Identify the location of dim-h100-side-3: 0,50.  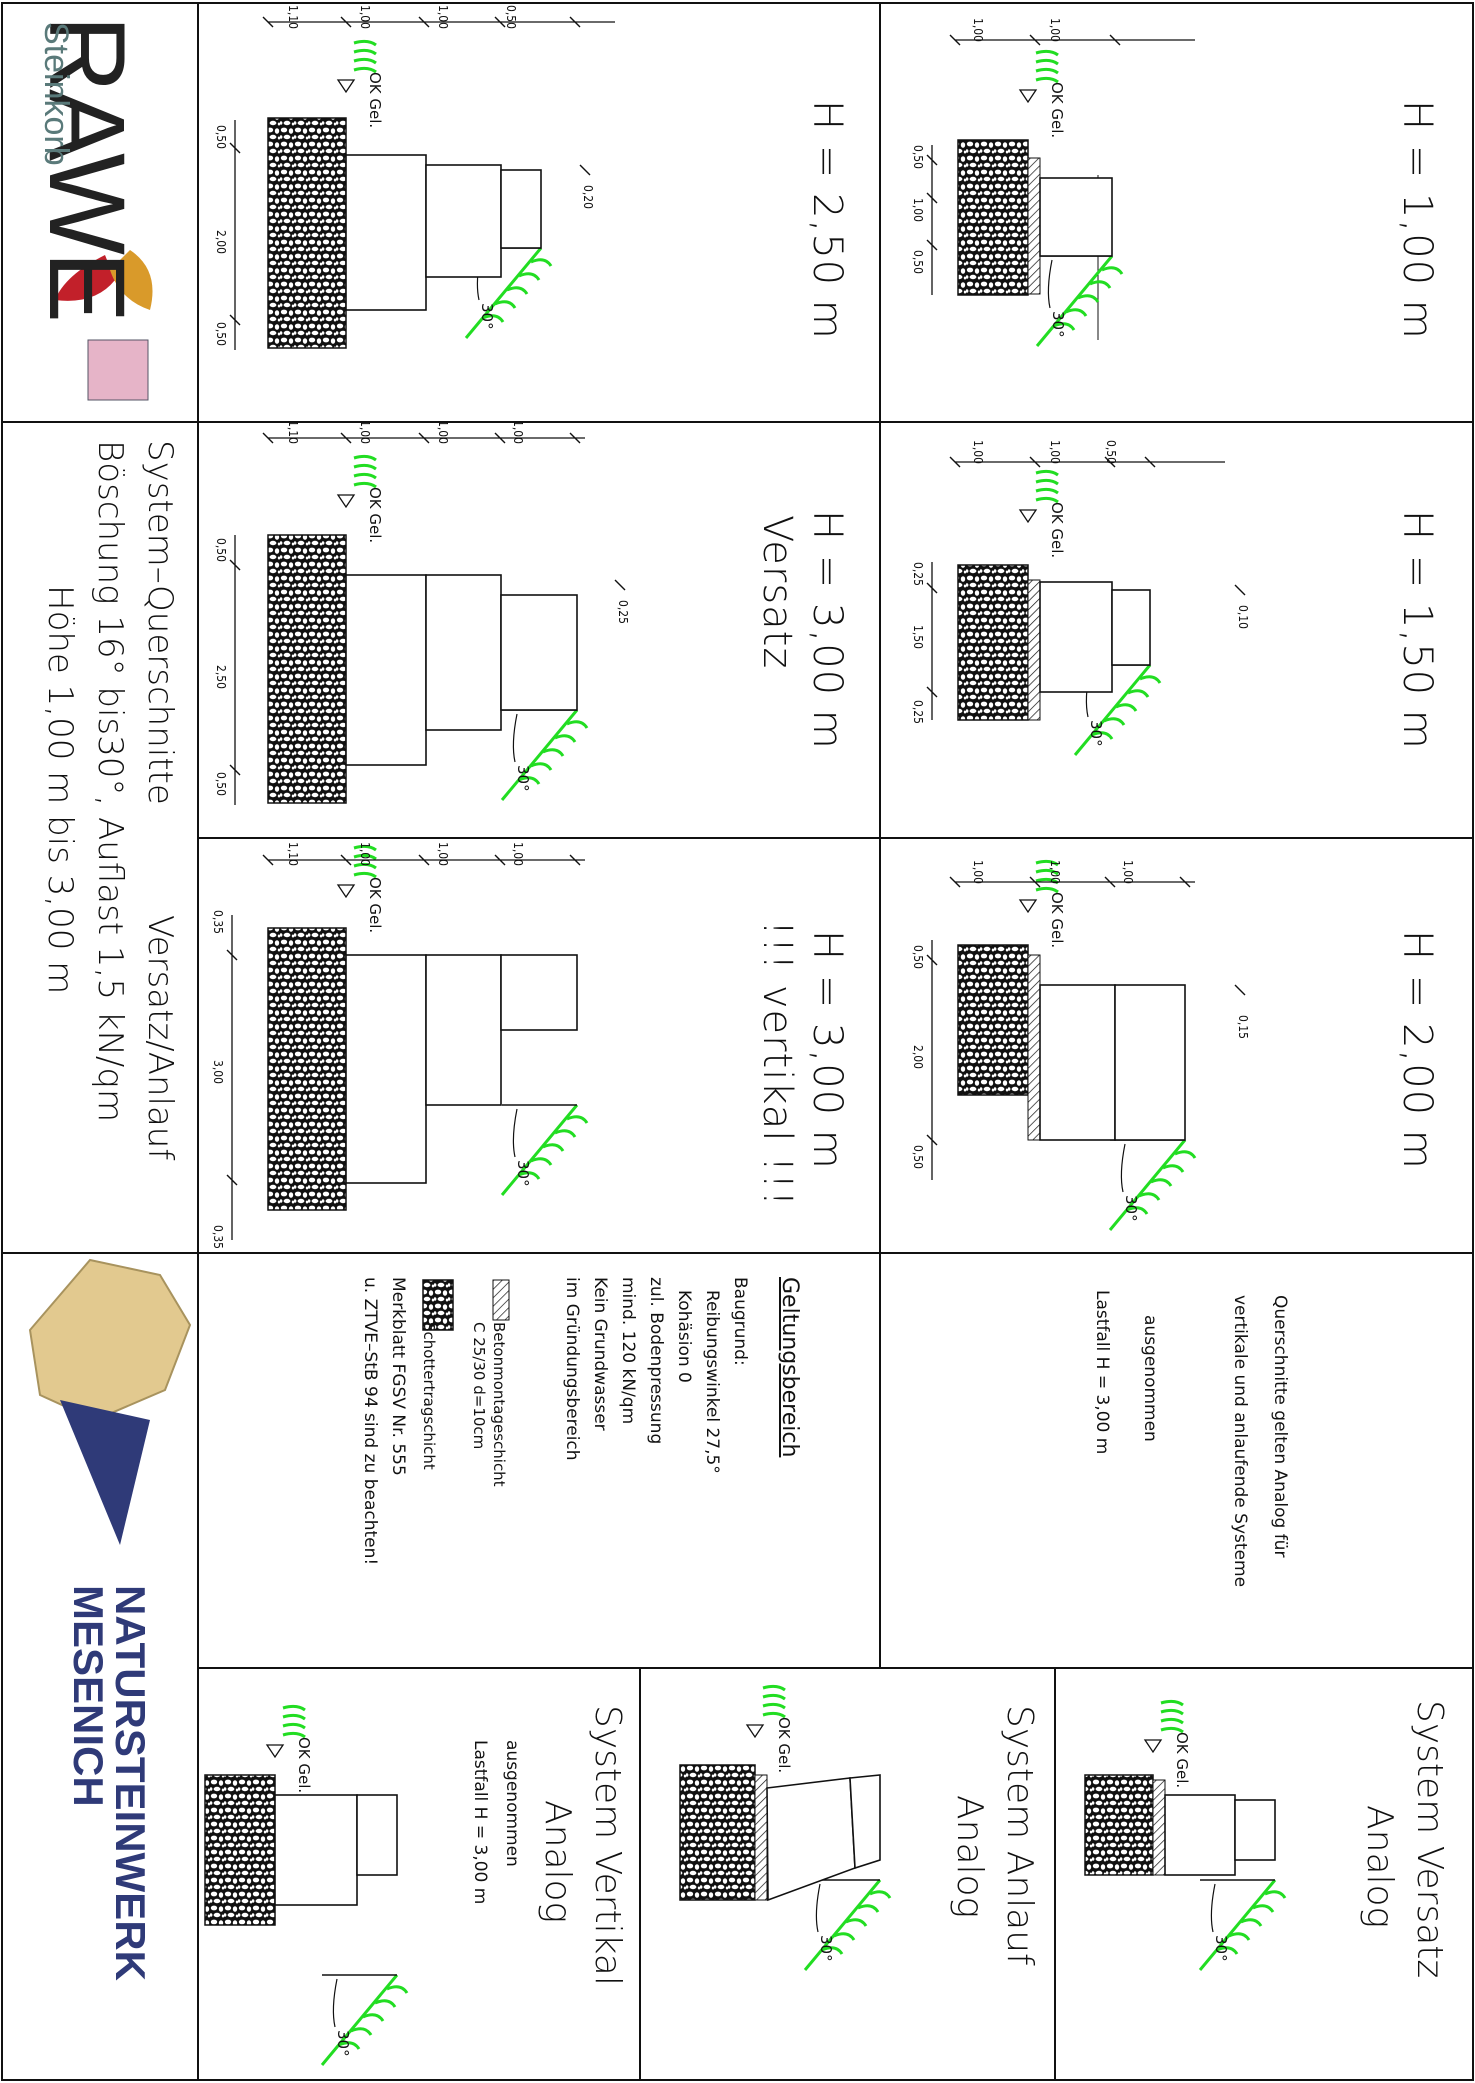
(918, 262).